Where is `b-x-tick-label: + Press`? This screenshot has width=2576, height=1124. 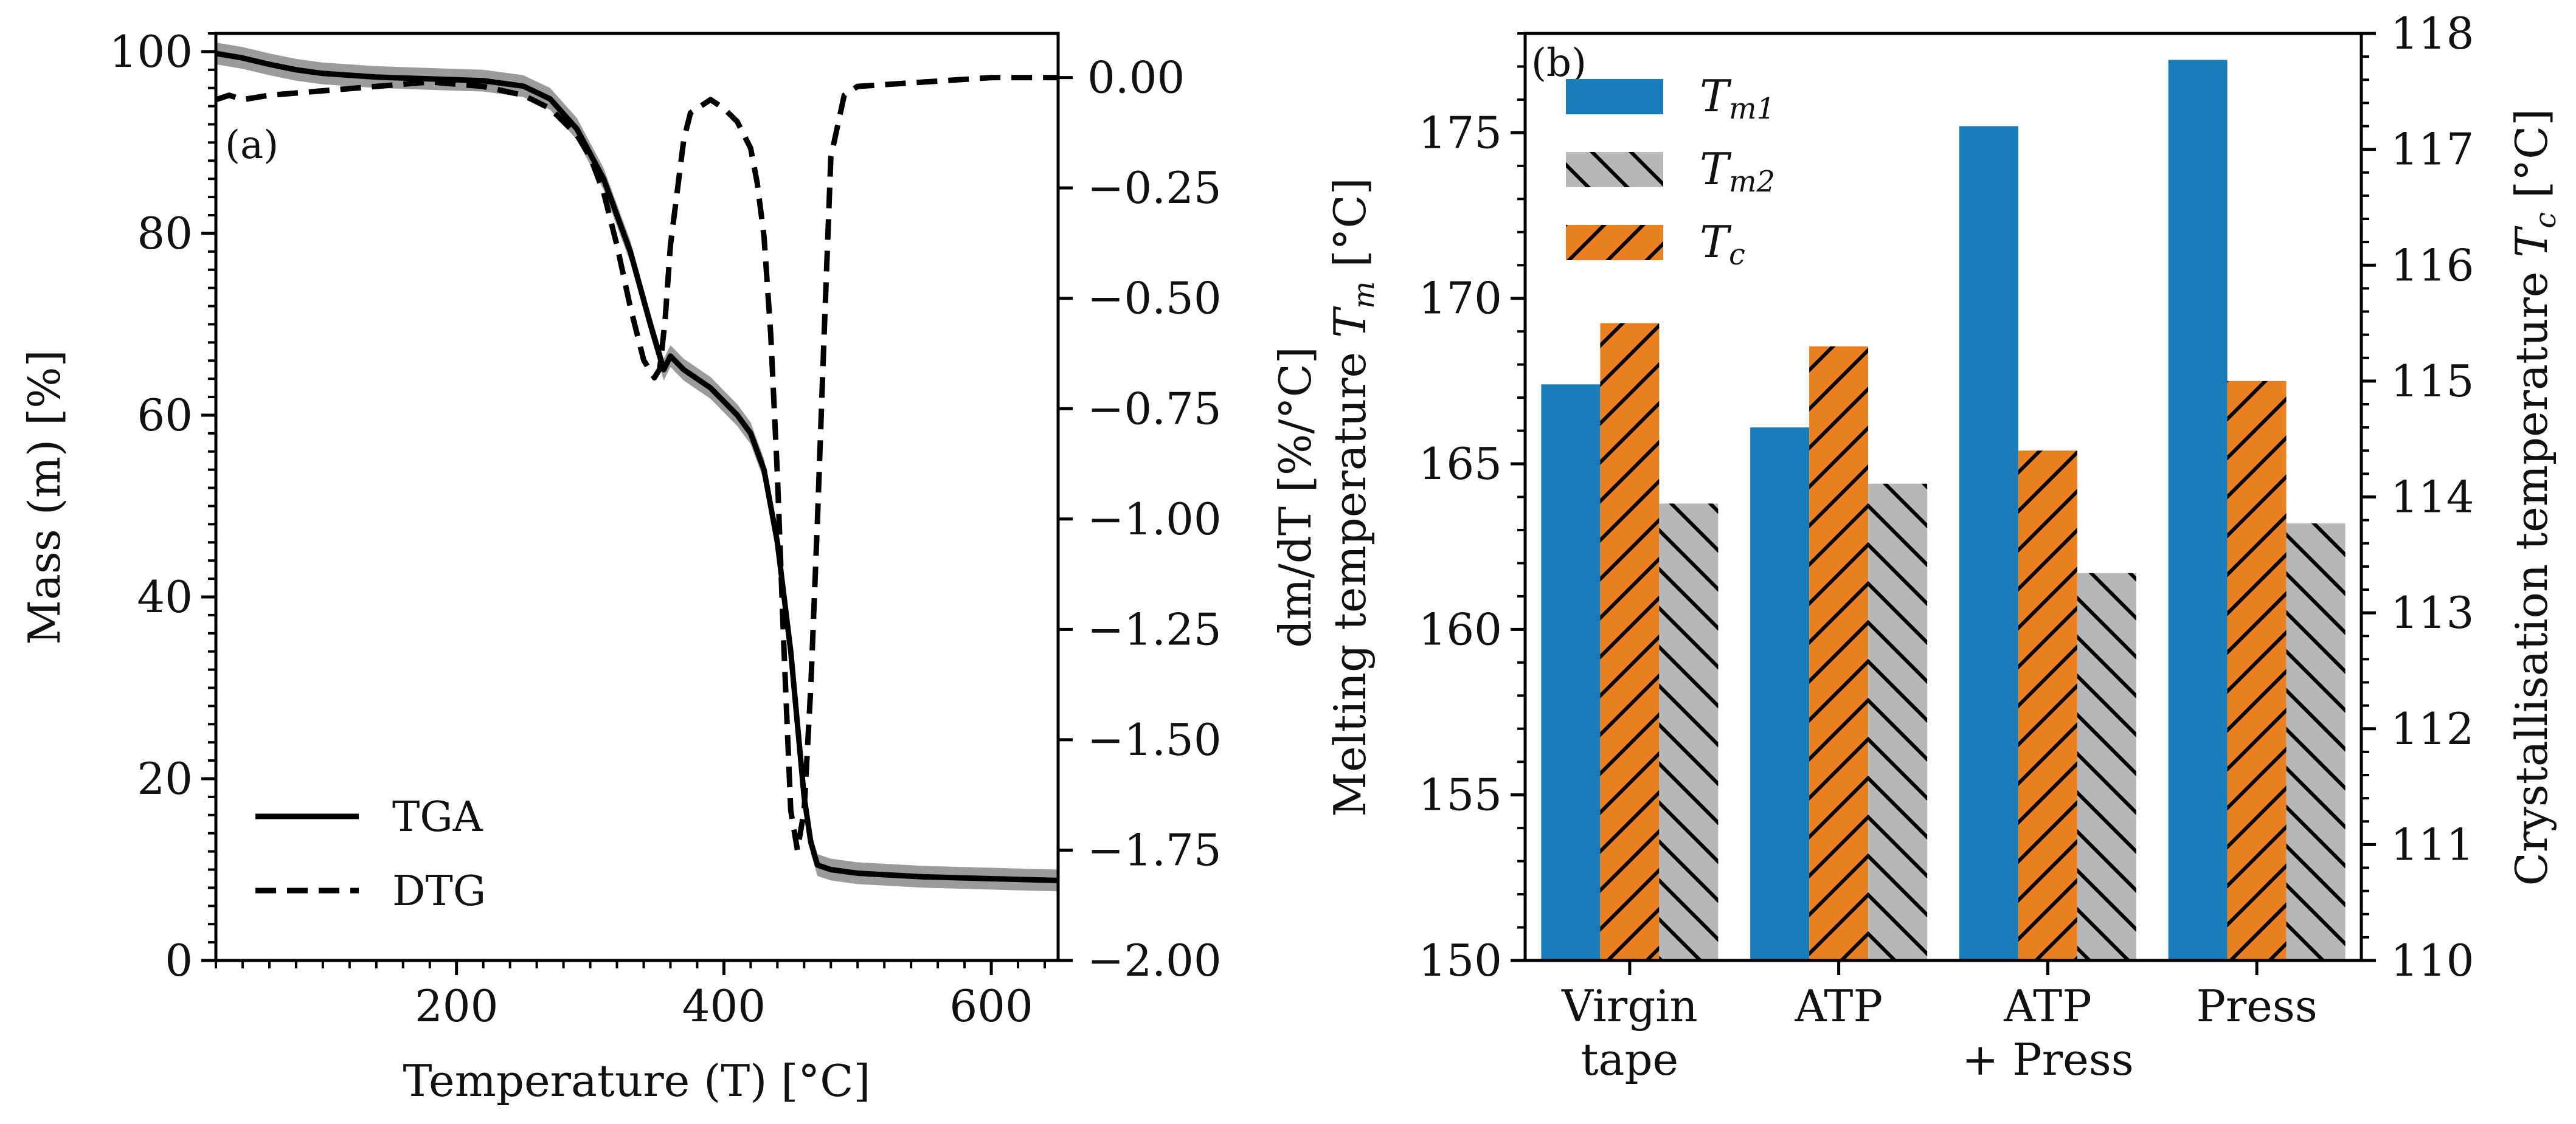
b-x-tick-label: + Press is located at coordinates (2048, 1059).